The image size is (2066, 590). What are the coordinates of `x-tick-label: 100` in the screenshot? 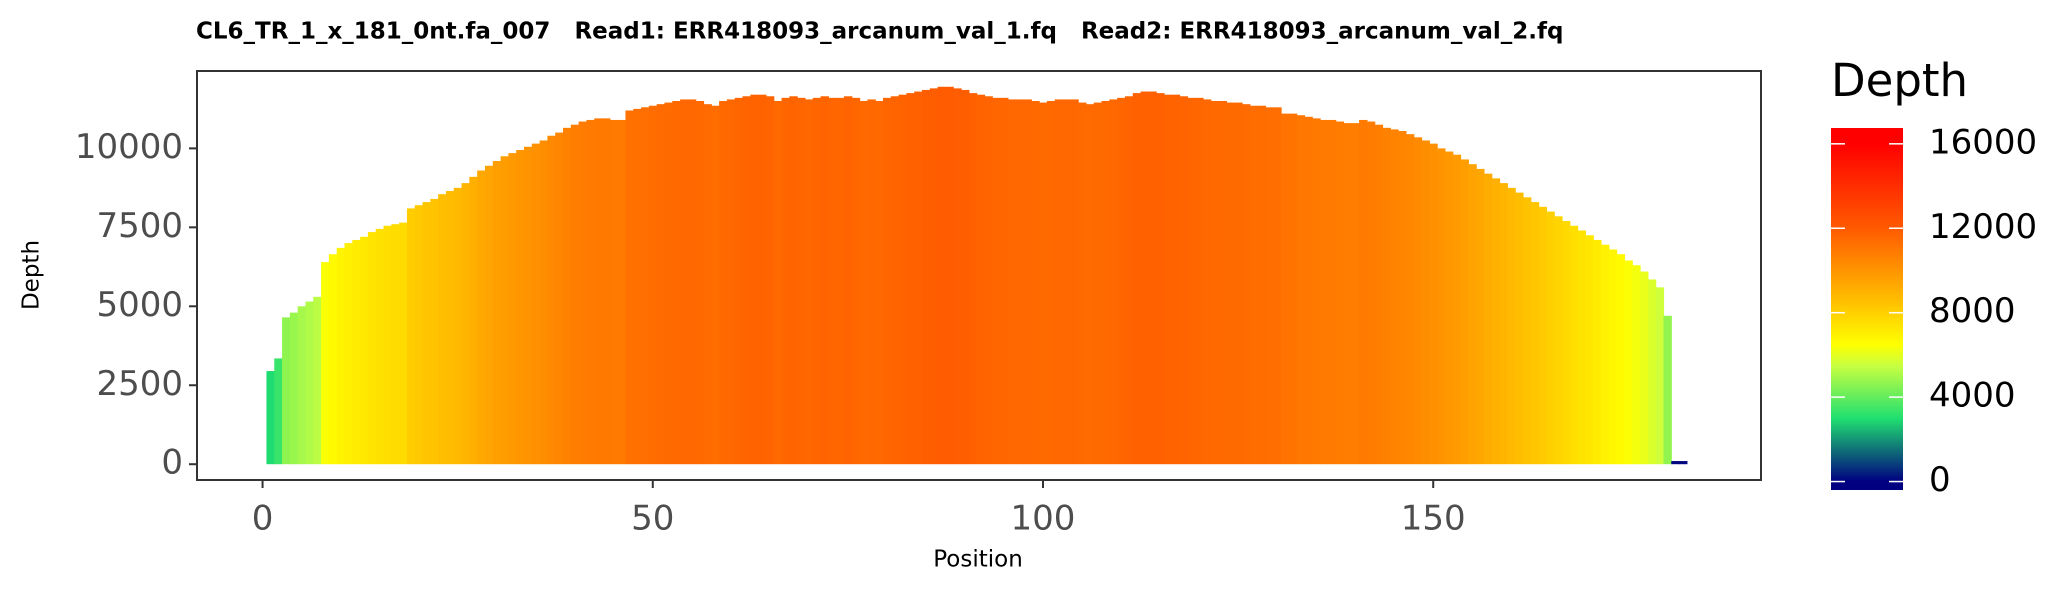 It's located at (1043, 519).